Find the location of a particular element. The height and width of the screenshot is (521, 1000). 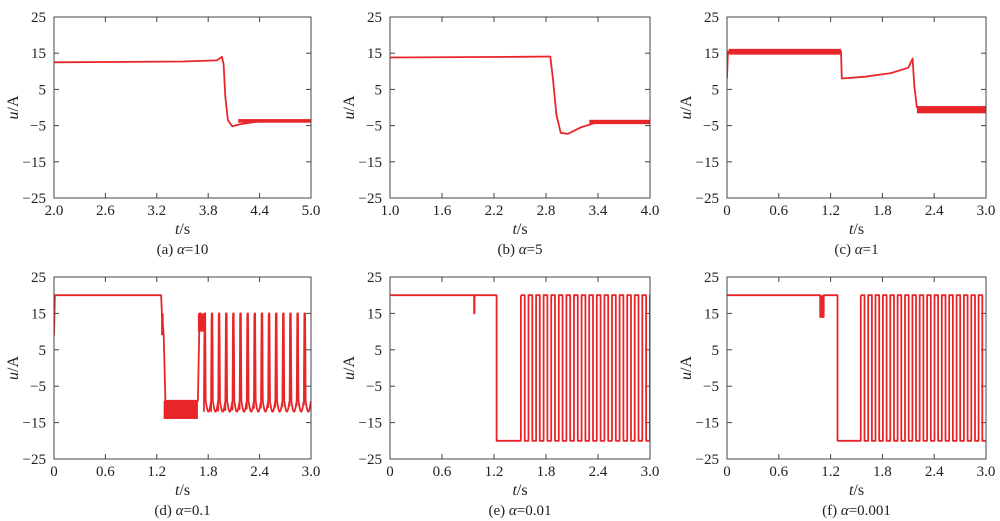

caption-value: =10 is located at coordinates (196, 250).